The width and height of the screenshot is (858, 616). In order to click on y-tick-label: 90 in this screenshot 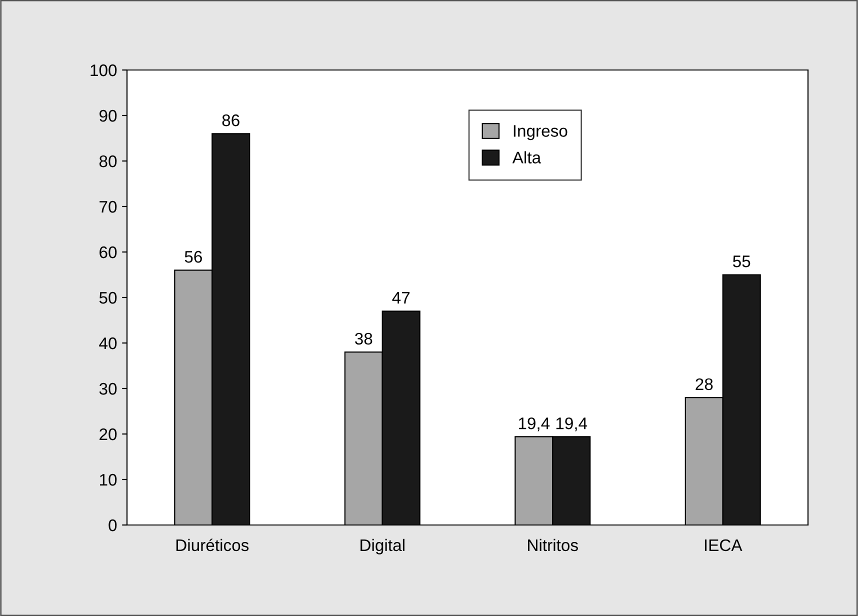, I will do `click(108, 116)`.